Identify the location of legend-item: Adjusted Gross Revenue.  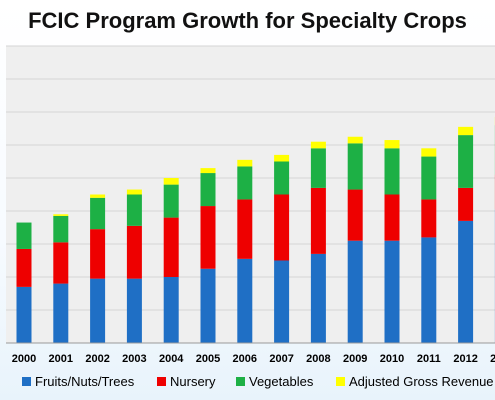
(415, 381).